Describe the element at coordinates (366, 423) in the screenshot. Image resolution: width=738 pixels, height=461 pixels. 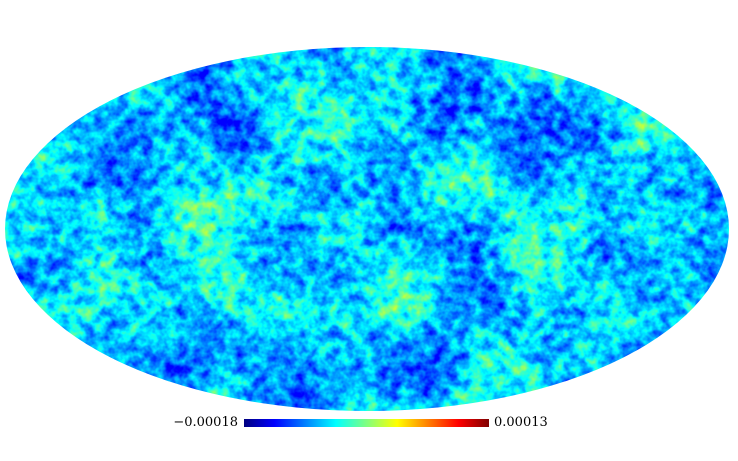
I see `colorbar-gradient` at that location.